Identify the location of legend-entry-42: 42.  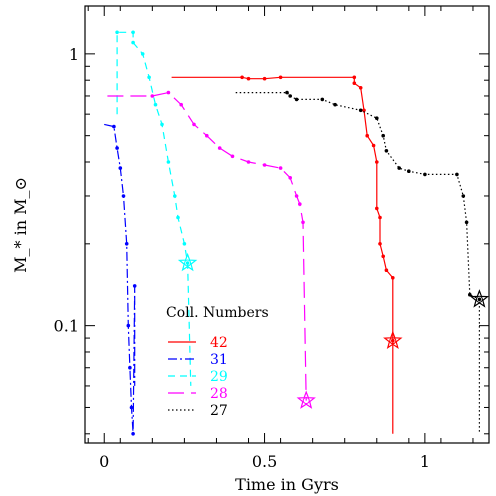
(198, 343).